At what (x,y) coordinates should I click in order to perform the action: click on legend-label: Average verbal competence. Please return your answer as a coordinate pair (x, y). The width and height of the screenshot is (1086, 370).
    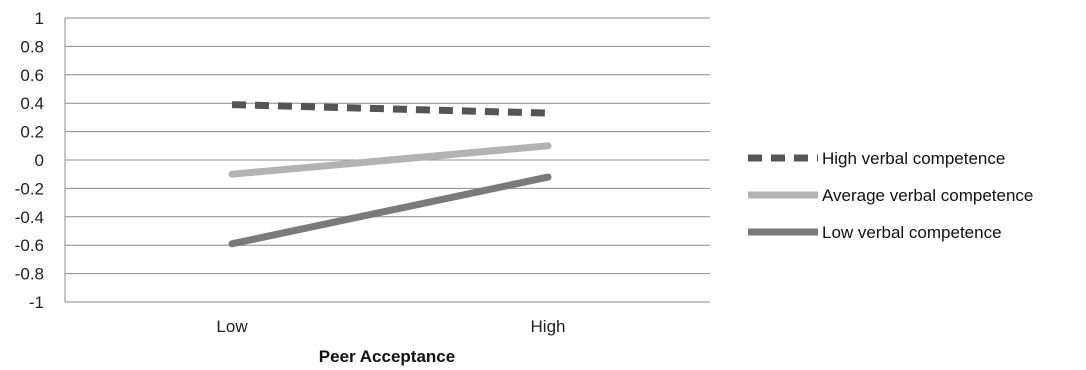
    Looking at the image, I should click on (927, 195).